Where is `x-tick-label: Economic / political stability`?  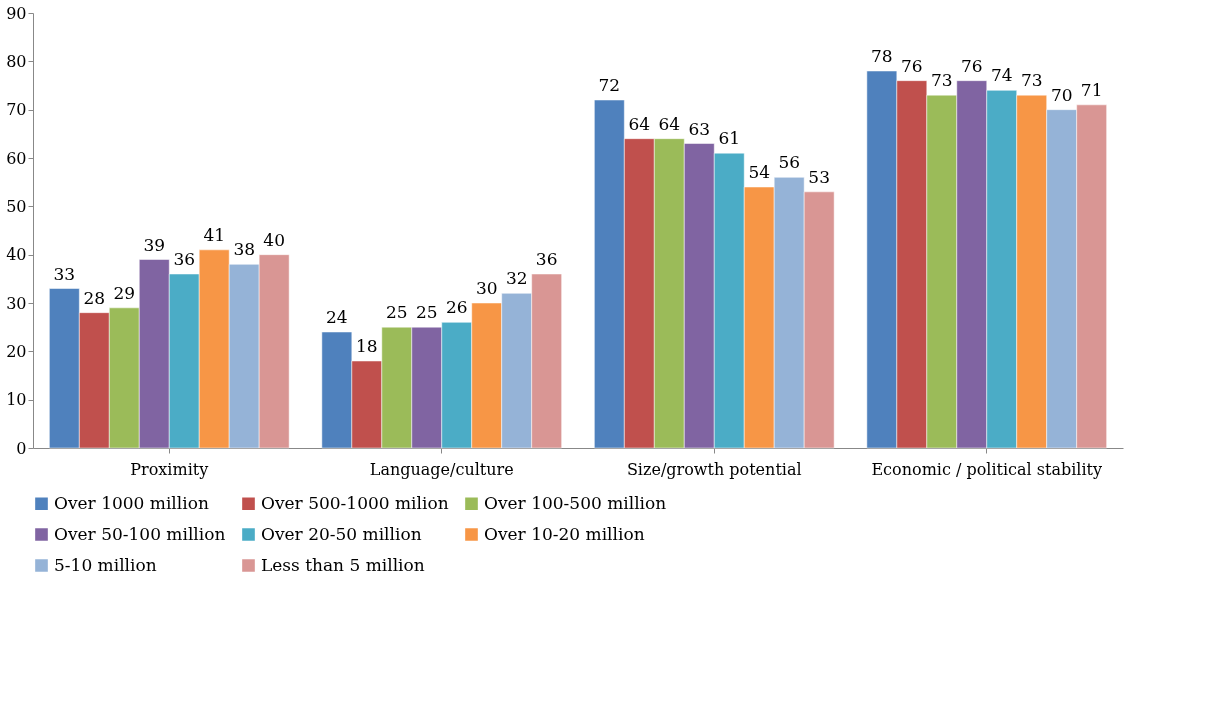
x-tick-label: Economic / political stability is located at coordinates (987, 469).